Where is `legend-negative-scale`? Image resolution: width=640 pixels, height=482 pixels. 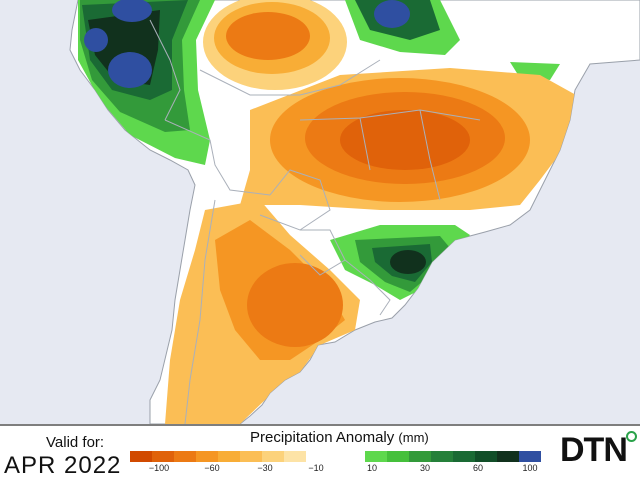 legend-negative-scale is located at coordinates (218, 456).